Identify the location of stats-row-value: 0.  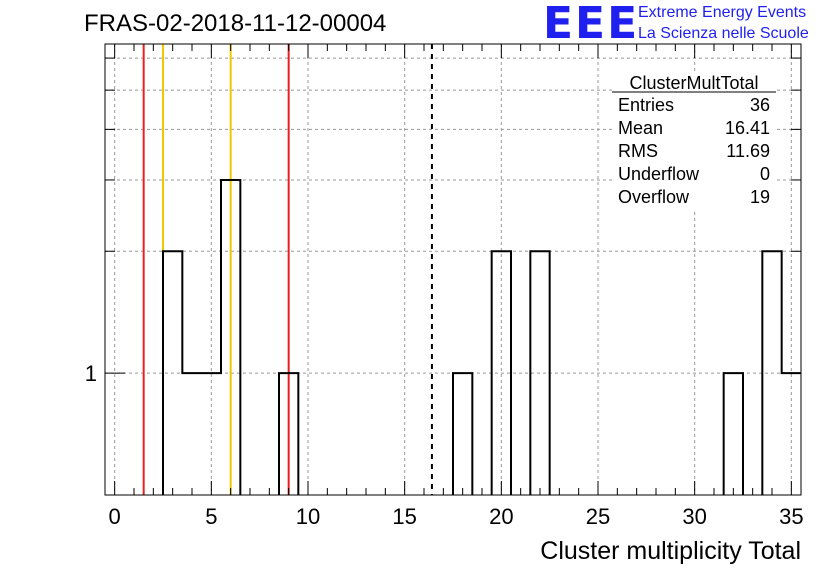
(765, 174).